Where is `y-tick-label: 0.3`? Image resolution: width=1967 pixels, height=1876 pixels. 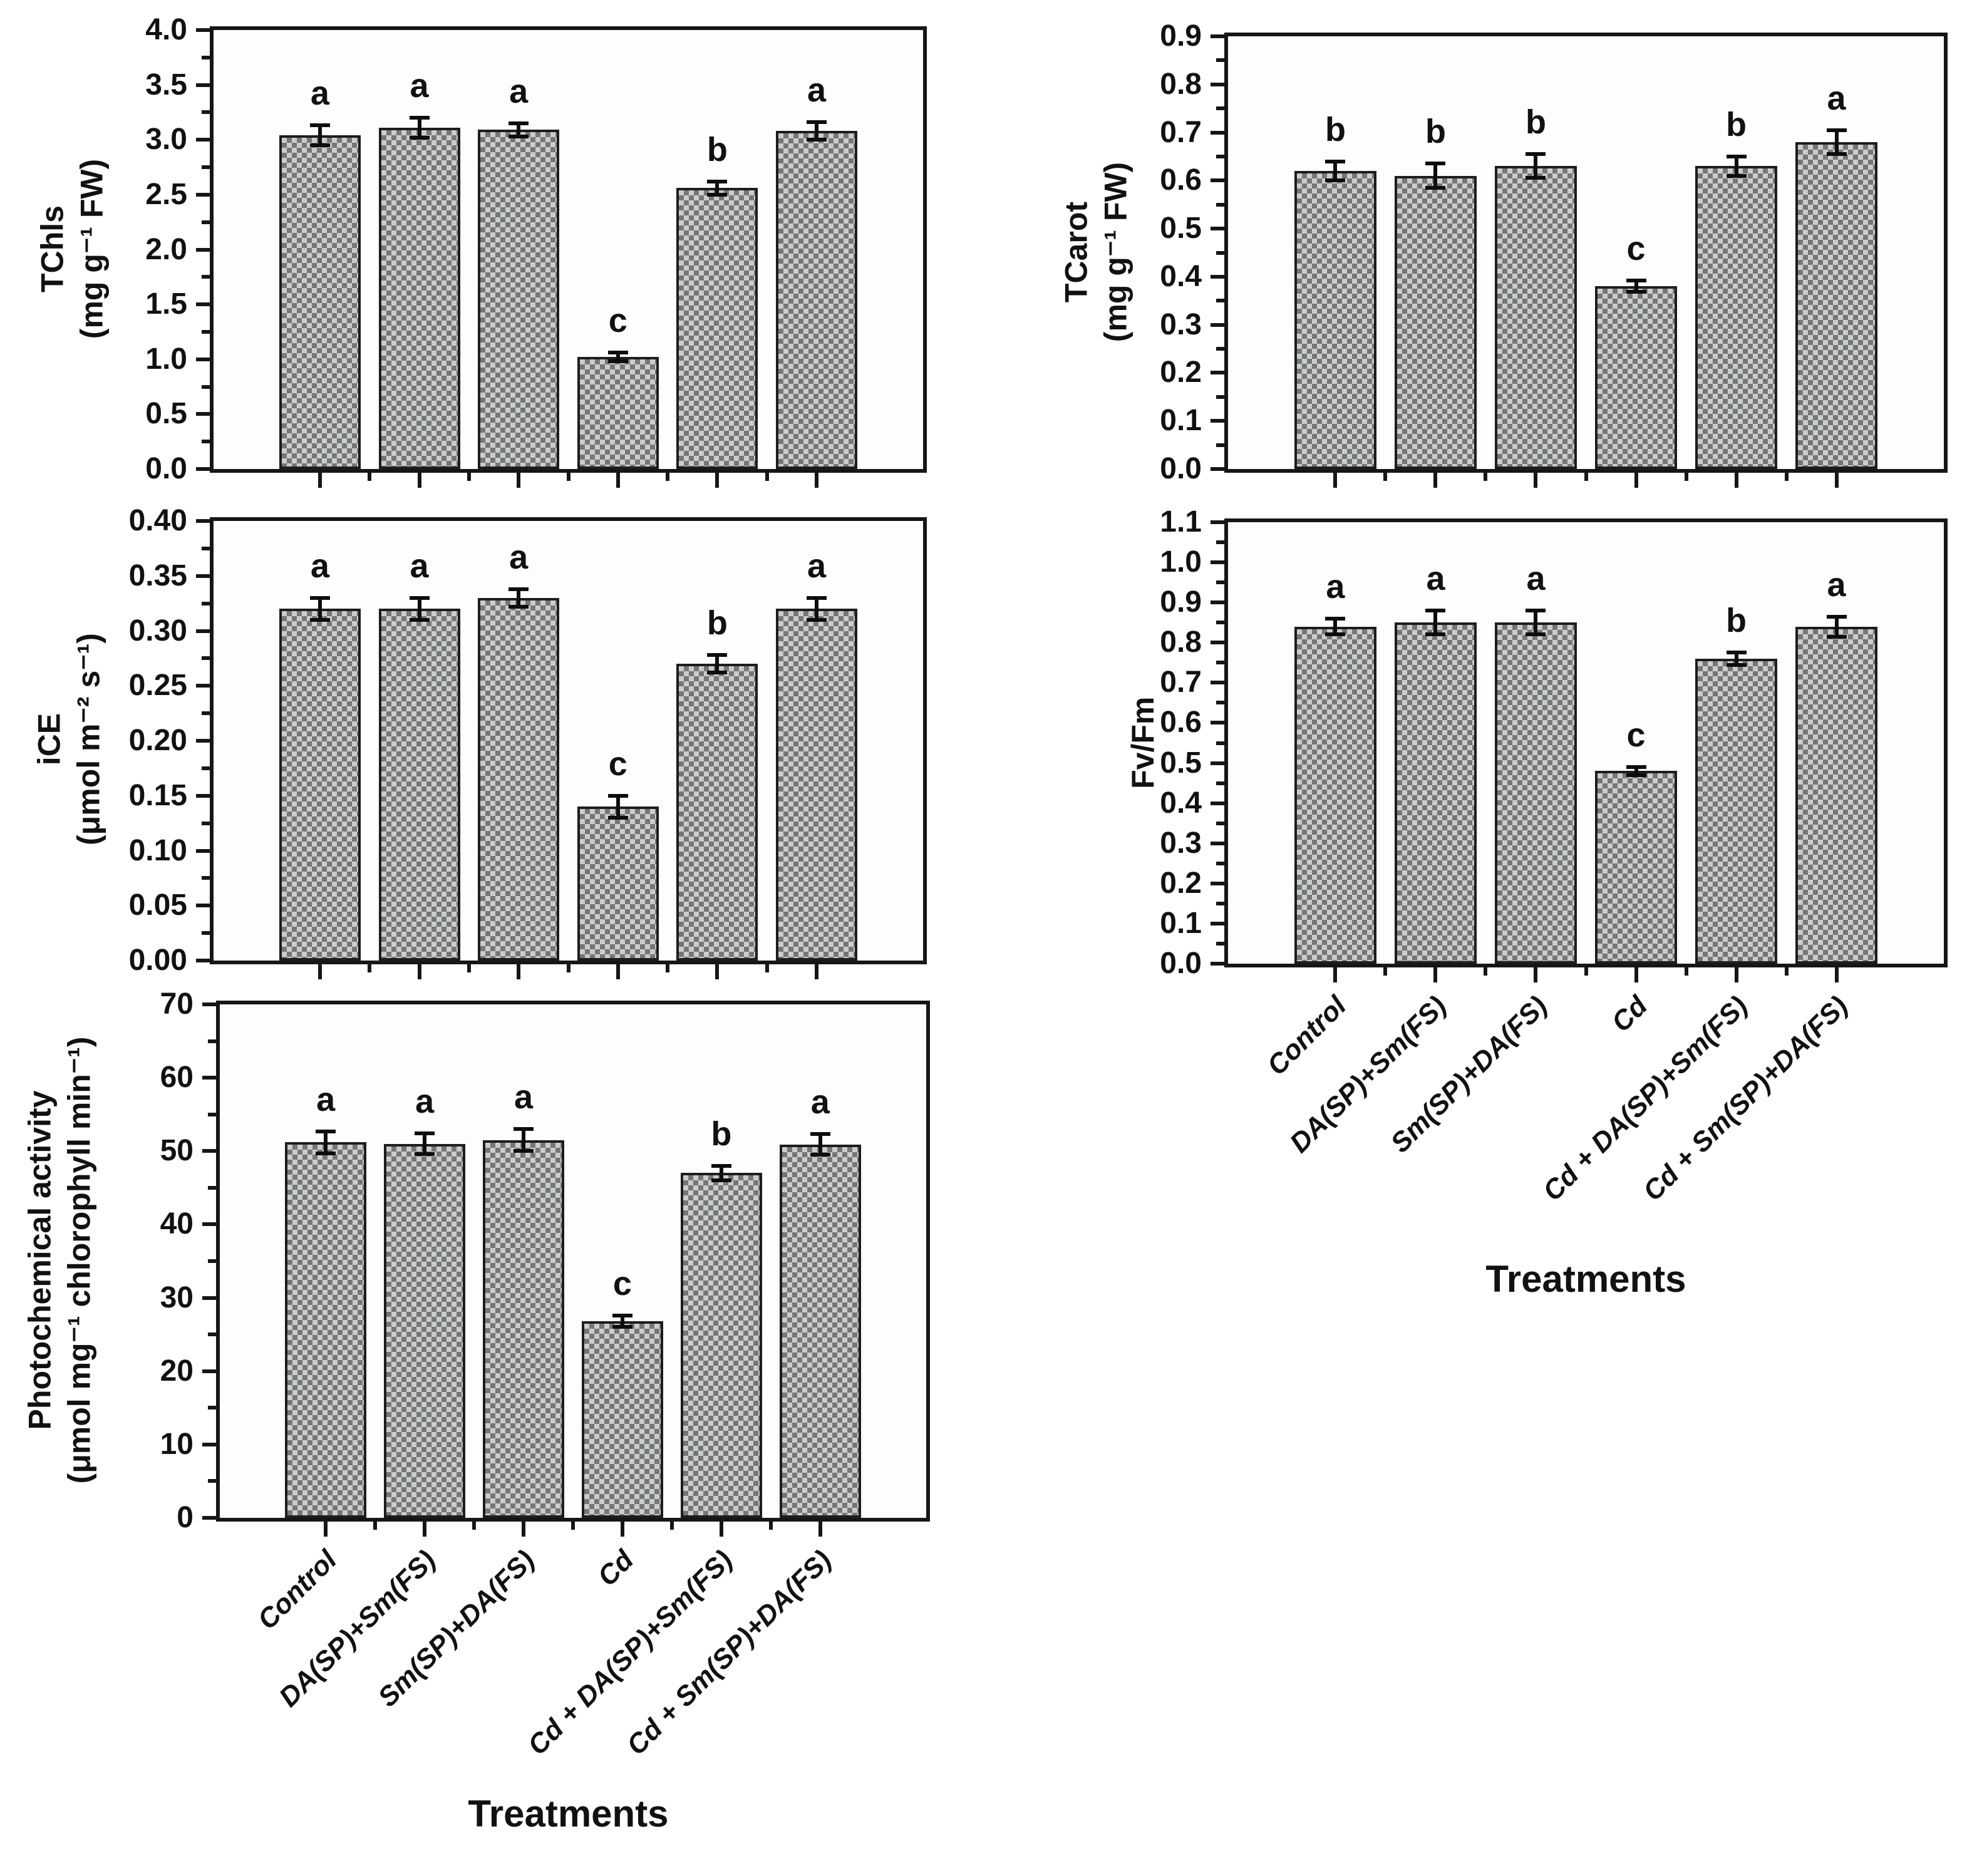 y-tick-label: 0.3 is located at coordinates (1181, 843).